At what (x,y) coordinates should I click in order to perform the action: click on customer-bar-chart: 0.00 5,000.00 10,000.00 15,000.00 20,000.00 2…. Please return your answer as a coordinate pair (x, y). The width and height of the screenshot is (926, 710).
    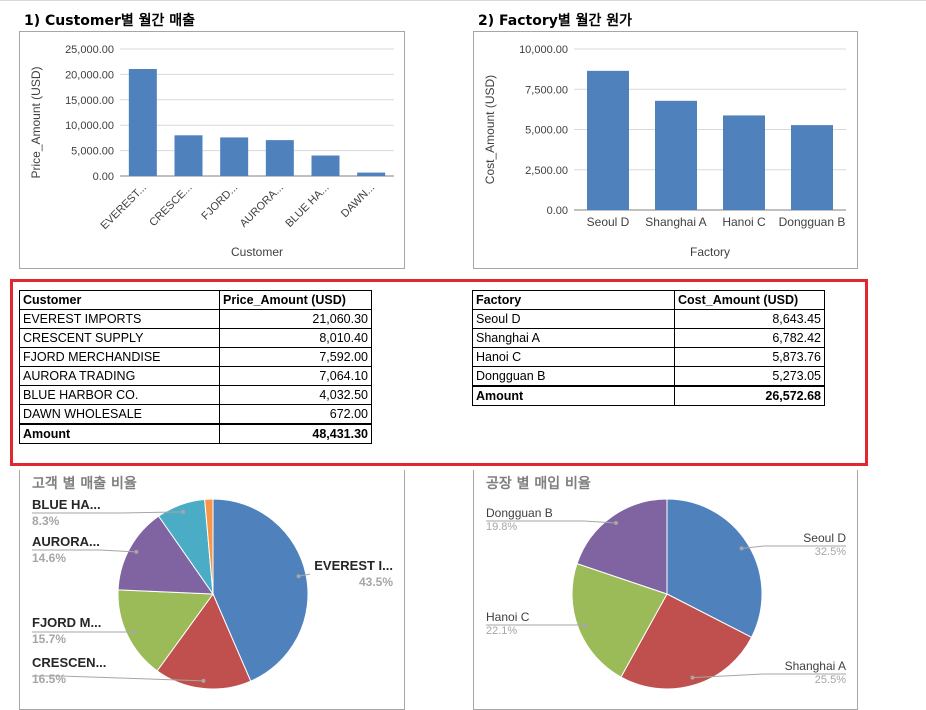
    Looking at the image, I should click on (212, 150).